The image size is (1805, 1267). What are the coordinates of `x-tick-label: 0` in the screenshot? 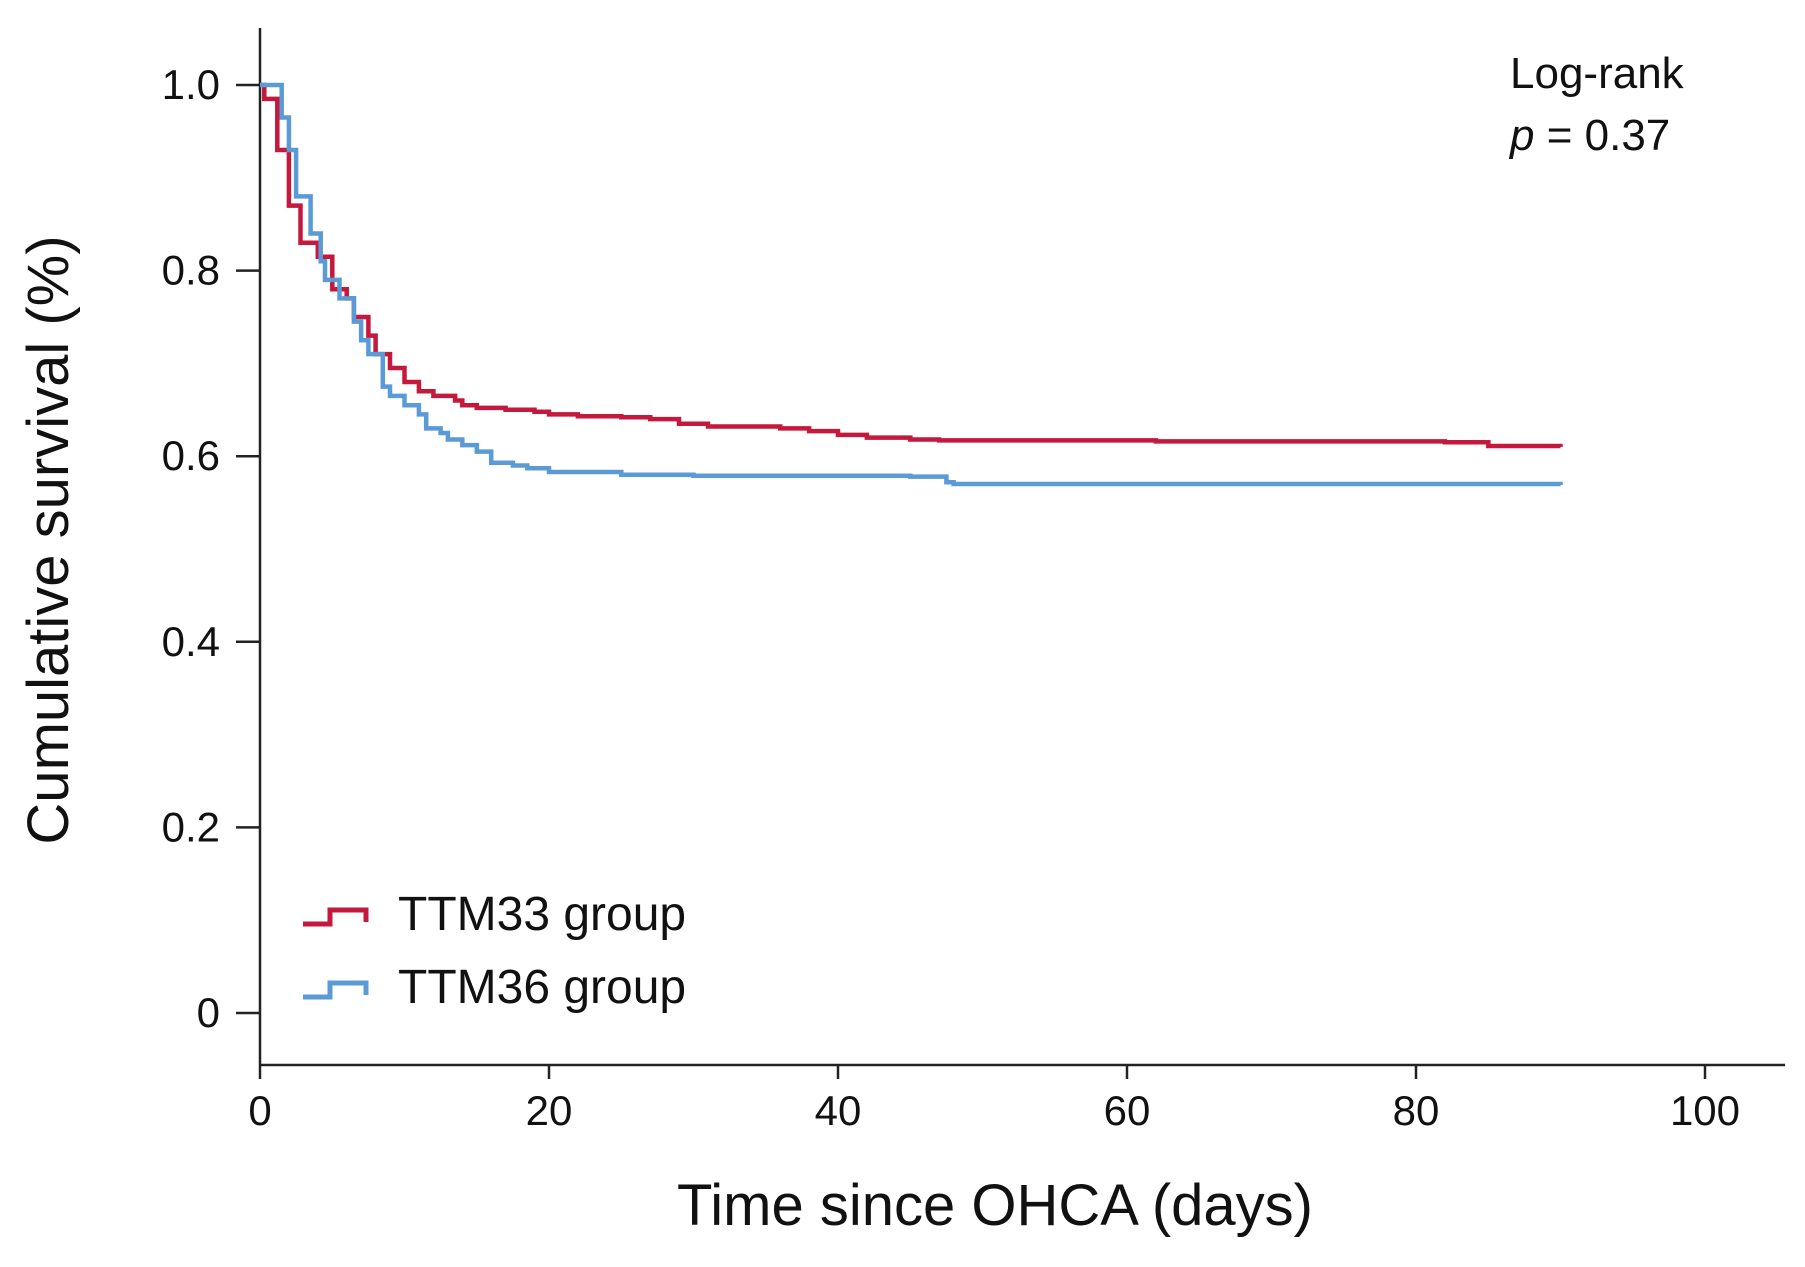 It's located at (259, 1110).